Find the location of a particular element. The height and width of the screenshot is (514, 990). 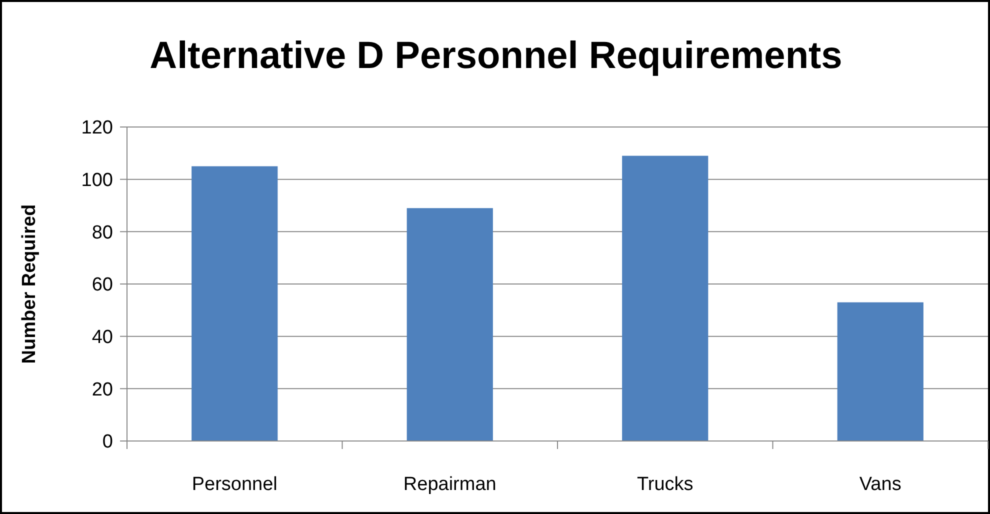

y-tick-label: 40 is located at coordinates (102, 337).